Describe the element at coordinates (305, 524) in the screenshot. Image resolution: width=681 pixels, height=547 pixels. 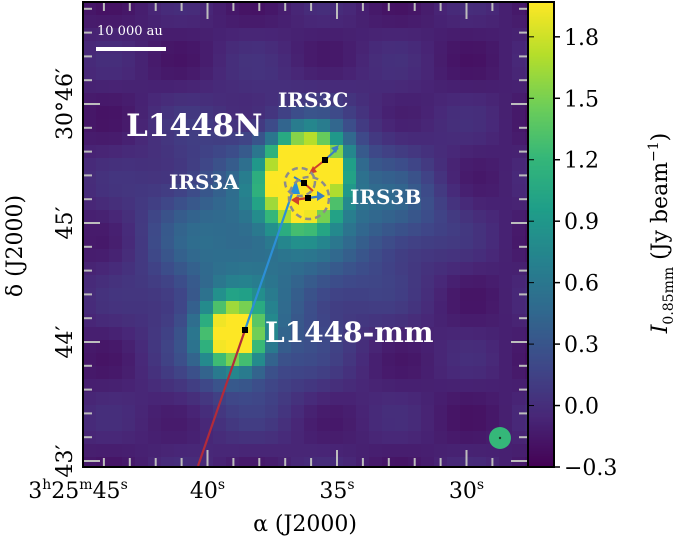
I see `x-axis-title: α (J2000)` at that location.